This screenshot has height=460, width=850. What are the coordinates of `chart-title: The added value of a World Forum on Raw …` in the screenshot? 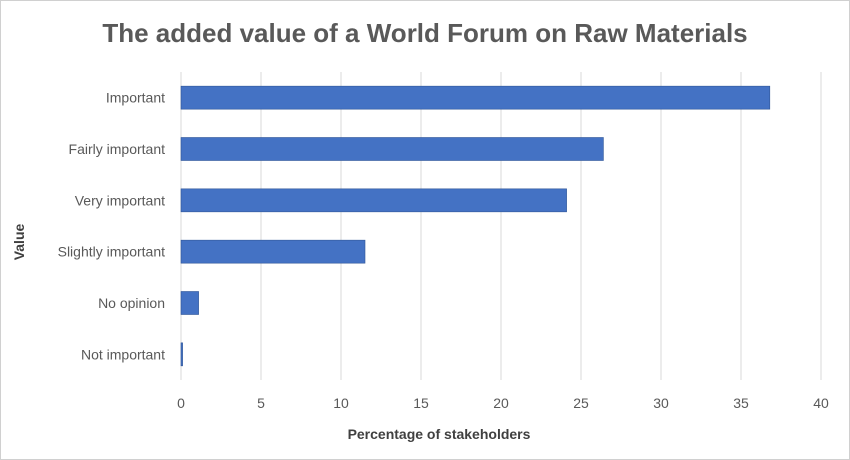 It's located at (424, 33).